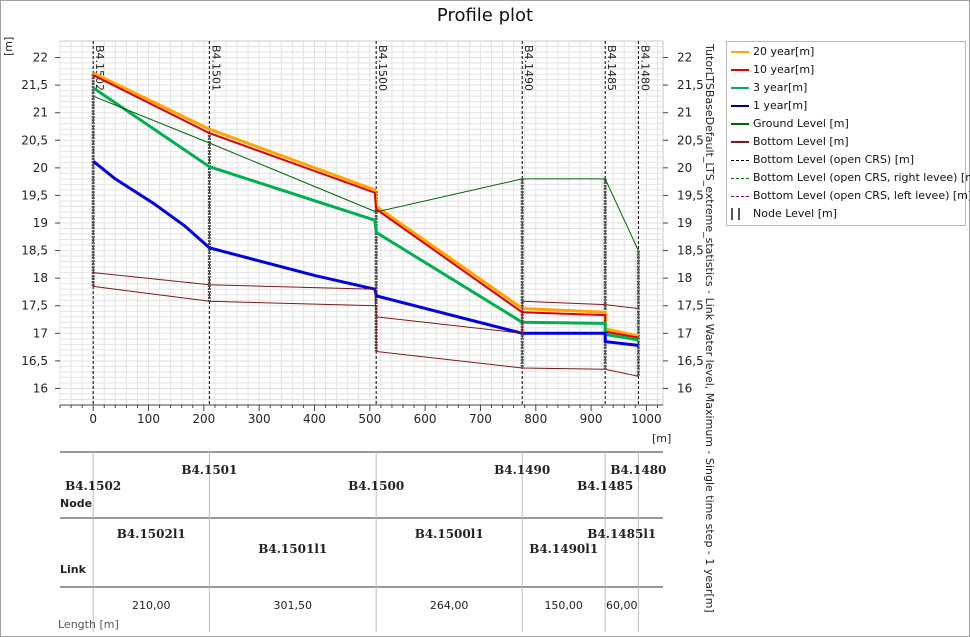 This screenshot has width=970, height=637. I want to click on y-tick-label-left: 18,5, so click(34, 251).